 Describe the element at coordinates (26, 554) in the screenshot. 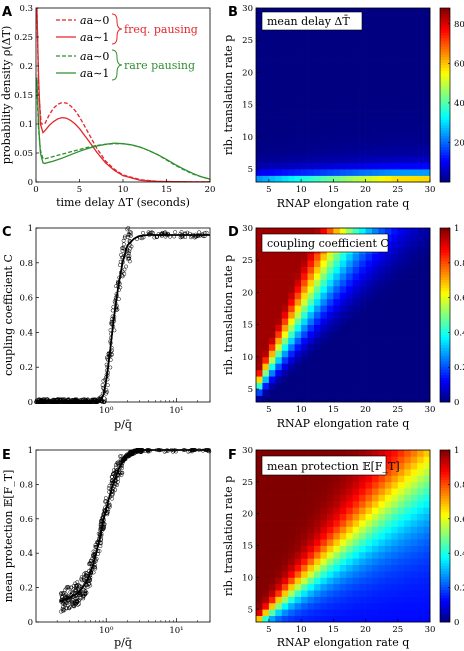

I see `y-tick-label: 0.4` at that location.